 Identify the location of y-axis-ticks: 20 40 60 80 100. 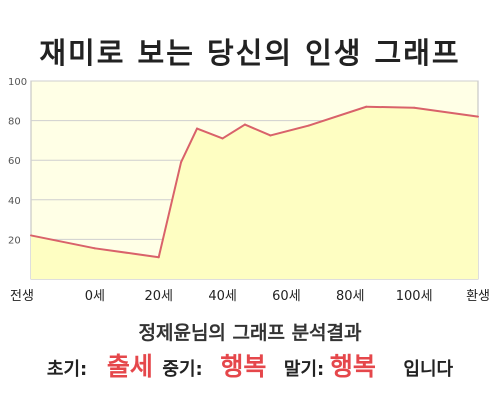
(17, 161).